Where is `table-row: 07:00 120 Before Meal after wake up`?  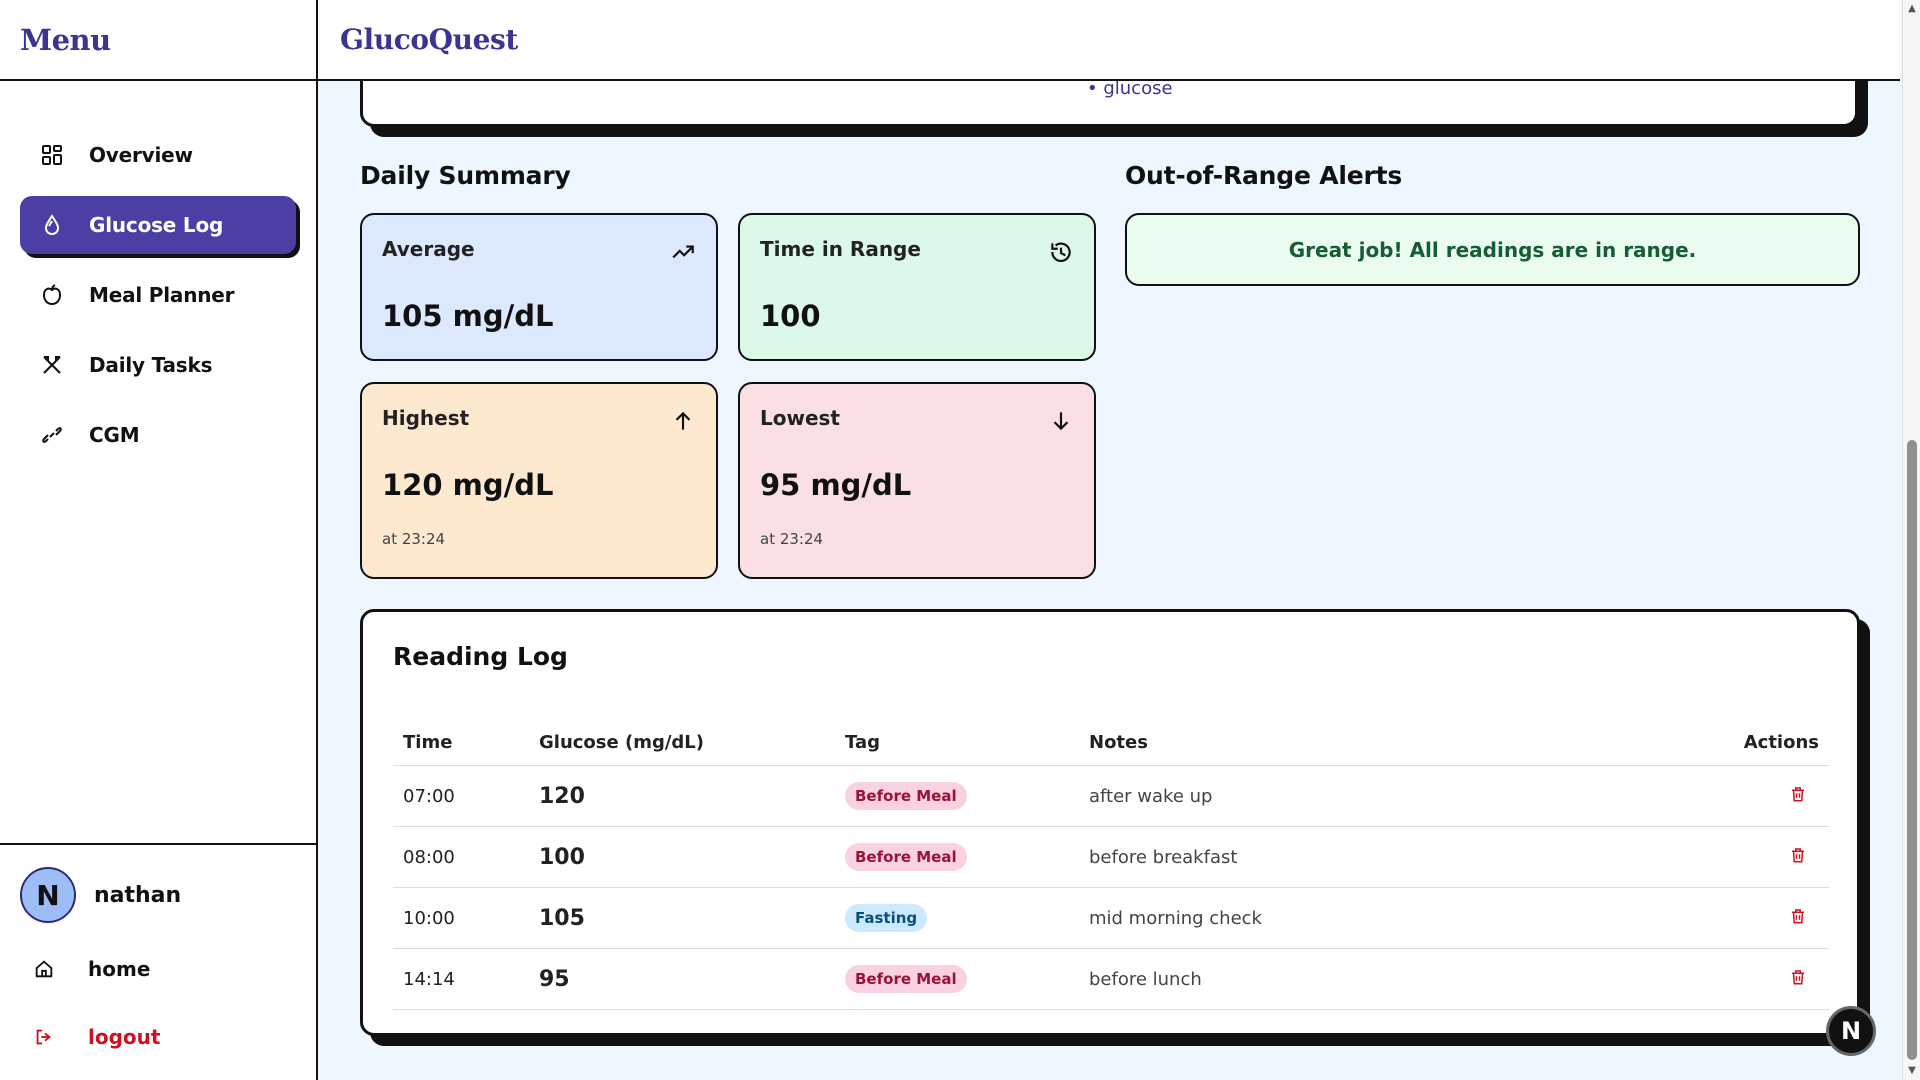 table-row: 07:00 120 Before Meal after wake up is located at coordinates (1111, 796).